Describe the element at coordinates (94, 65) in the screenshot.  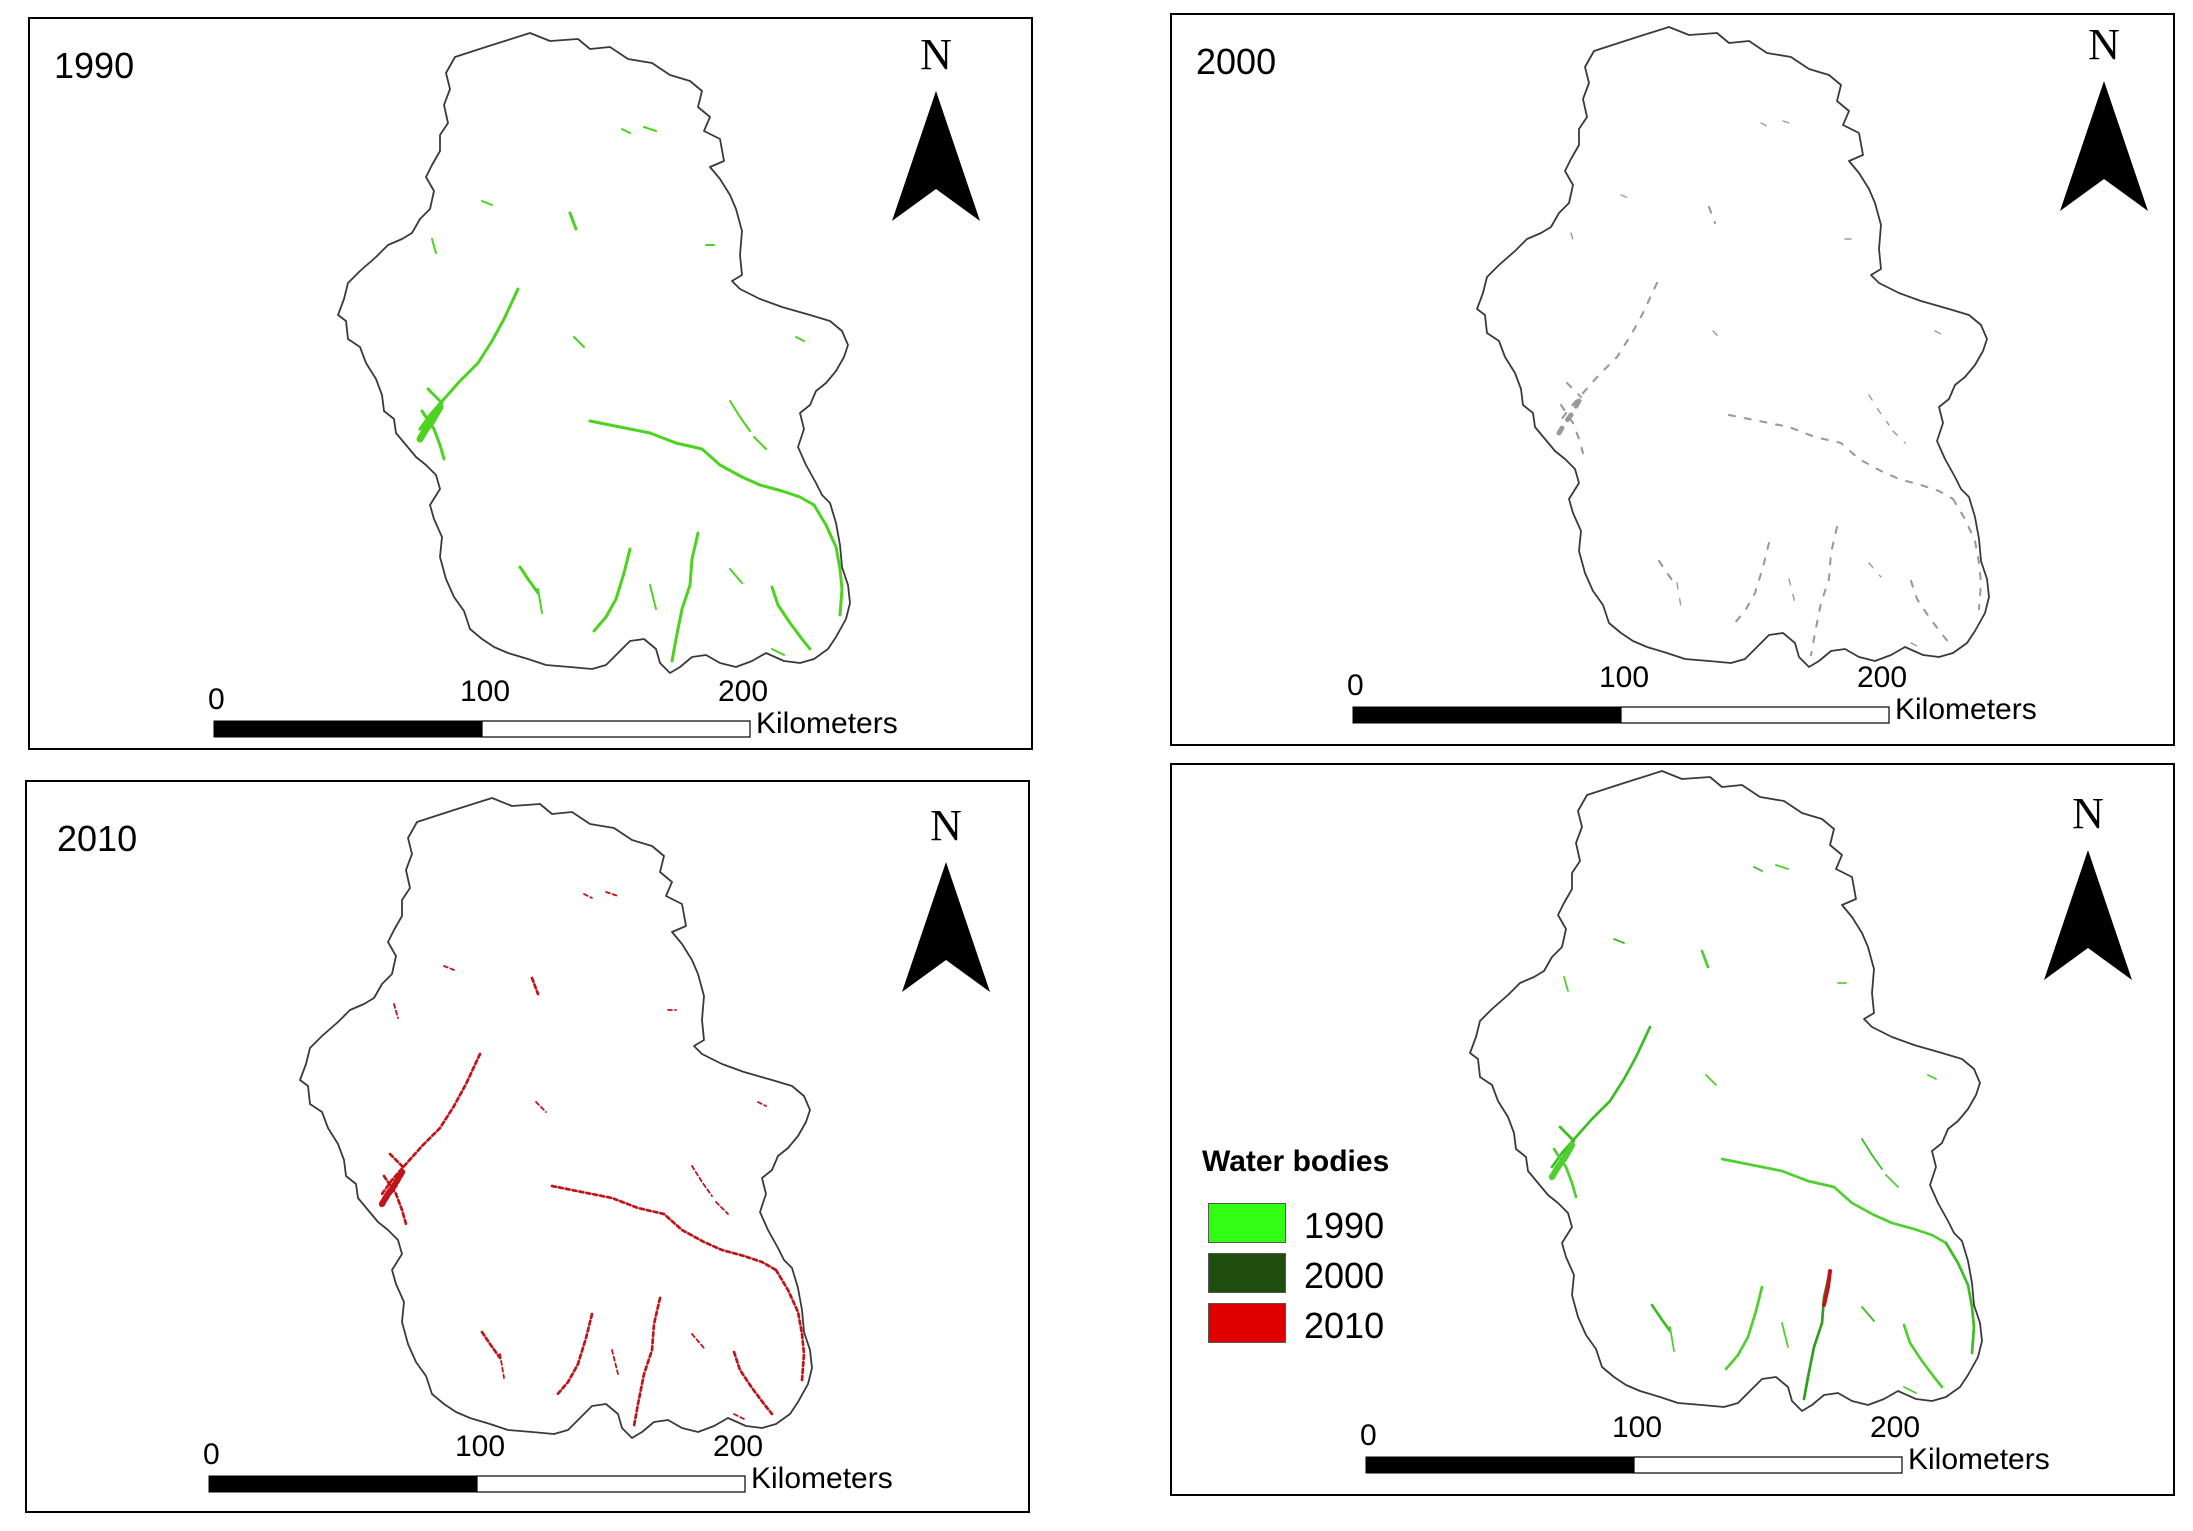
I see `panel-year-label: 1990` at that location.